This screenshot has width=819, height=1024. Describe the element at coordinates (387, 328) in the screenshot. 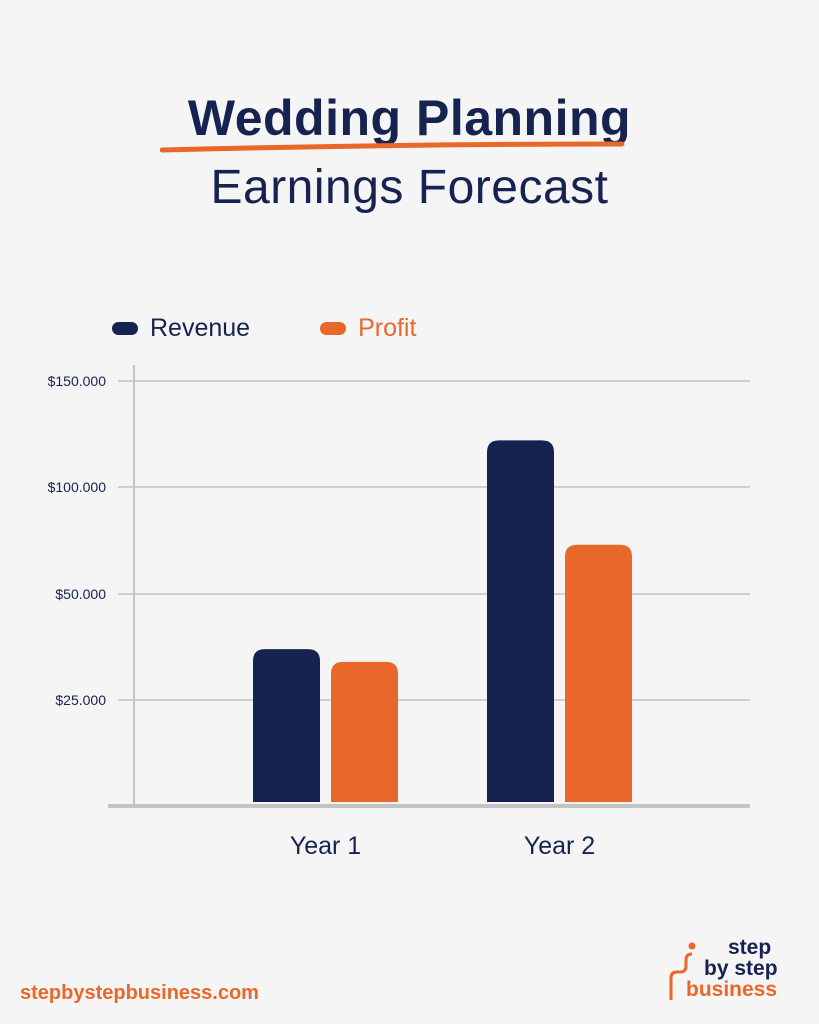

I see `legend-label-profit: Profit` at that location.